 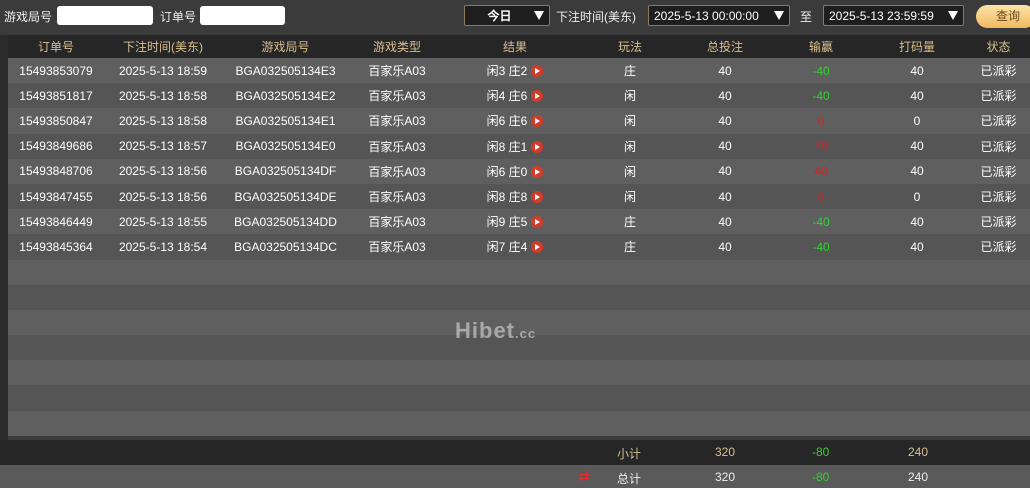 I want to click on total-win: -80, so click(x=821, y=477).